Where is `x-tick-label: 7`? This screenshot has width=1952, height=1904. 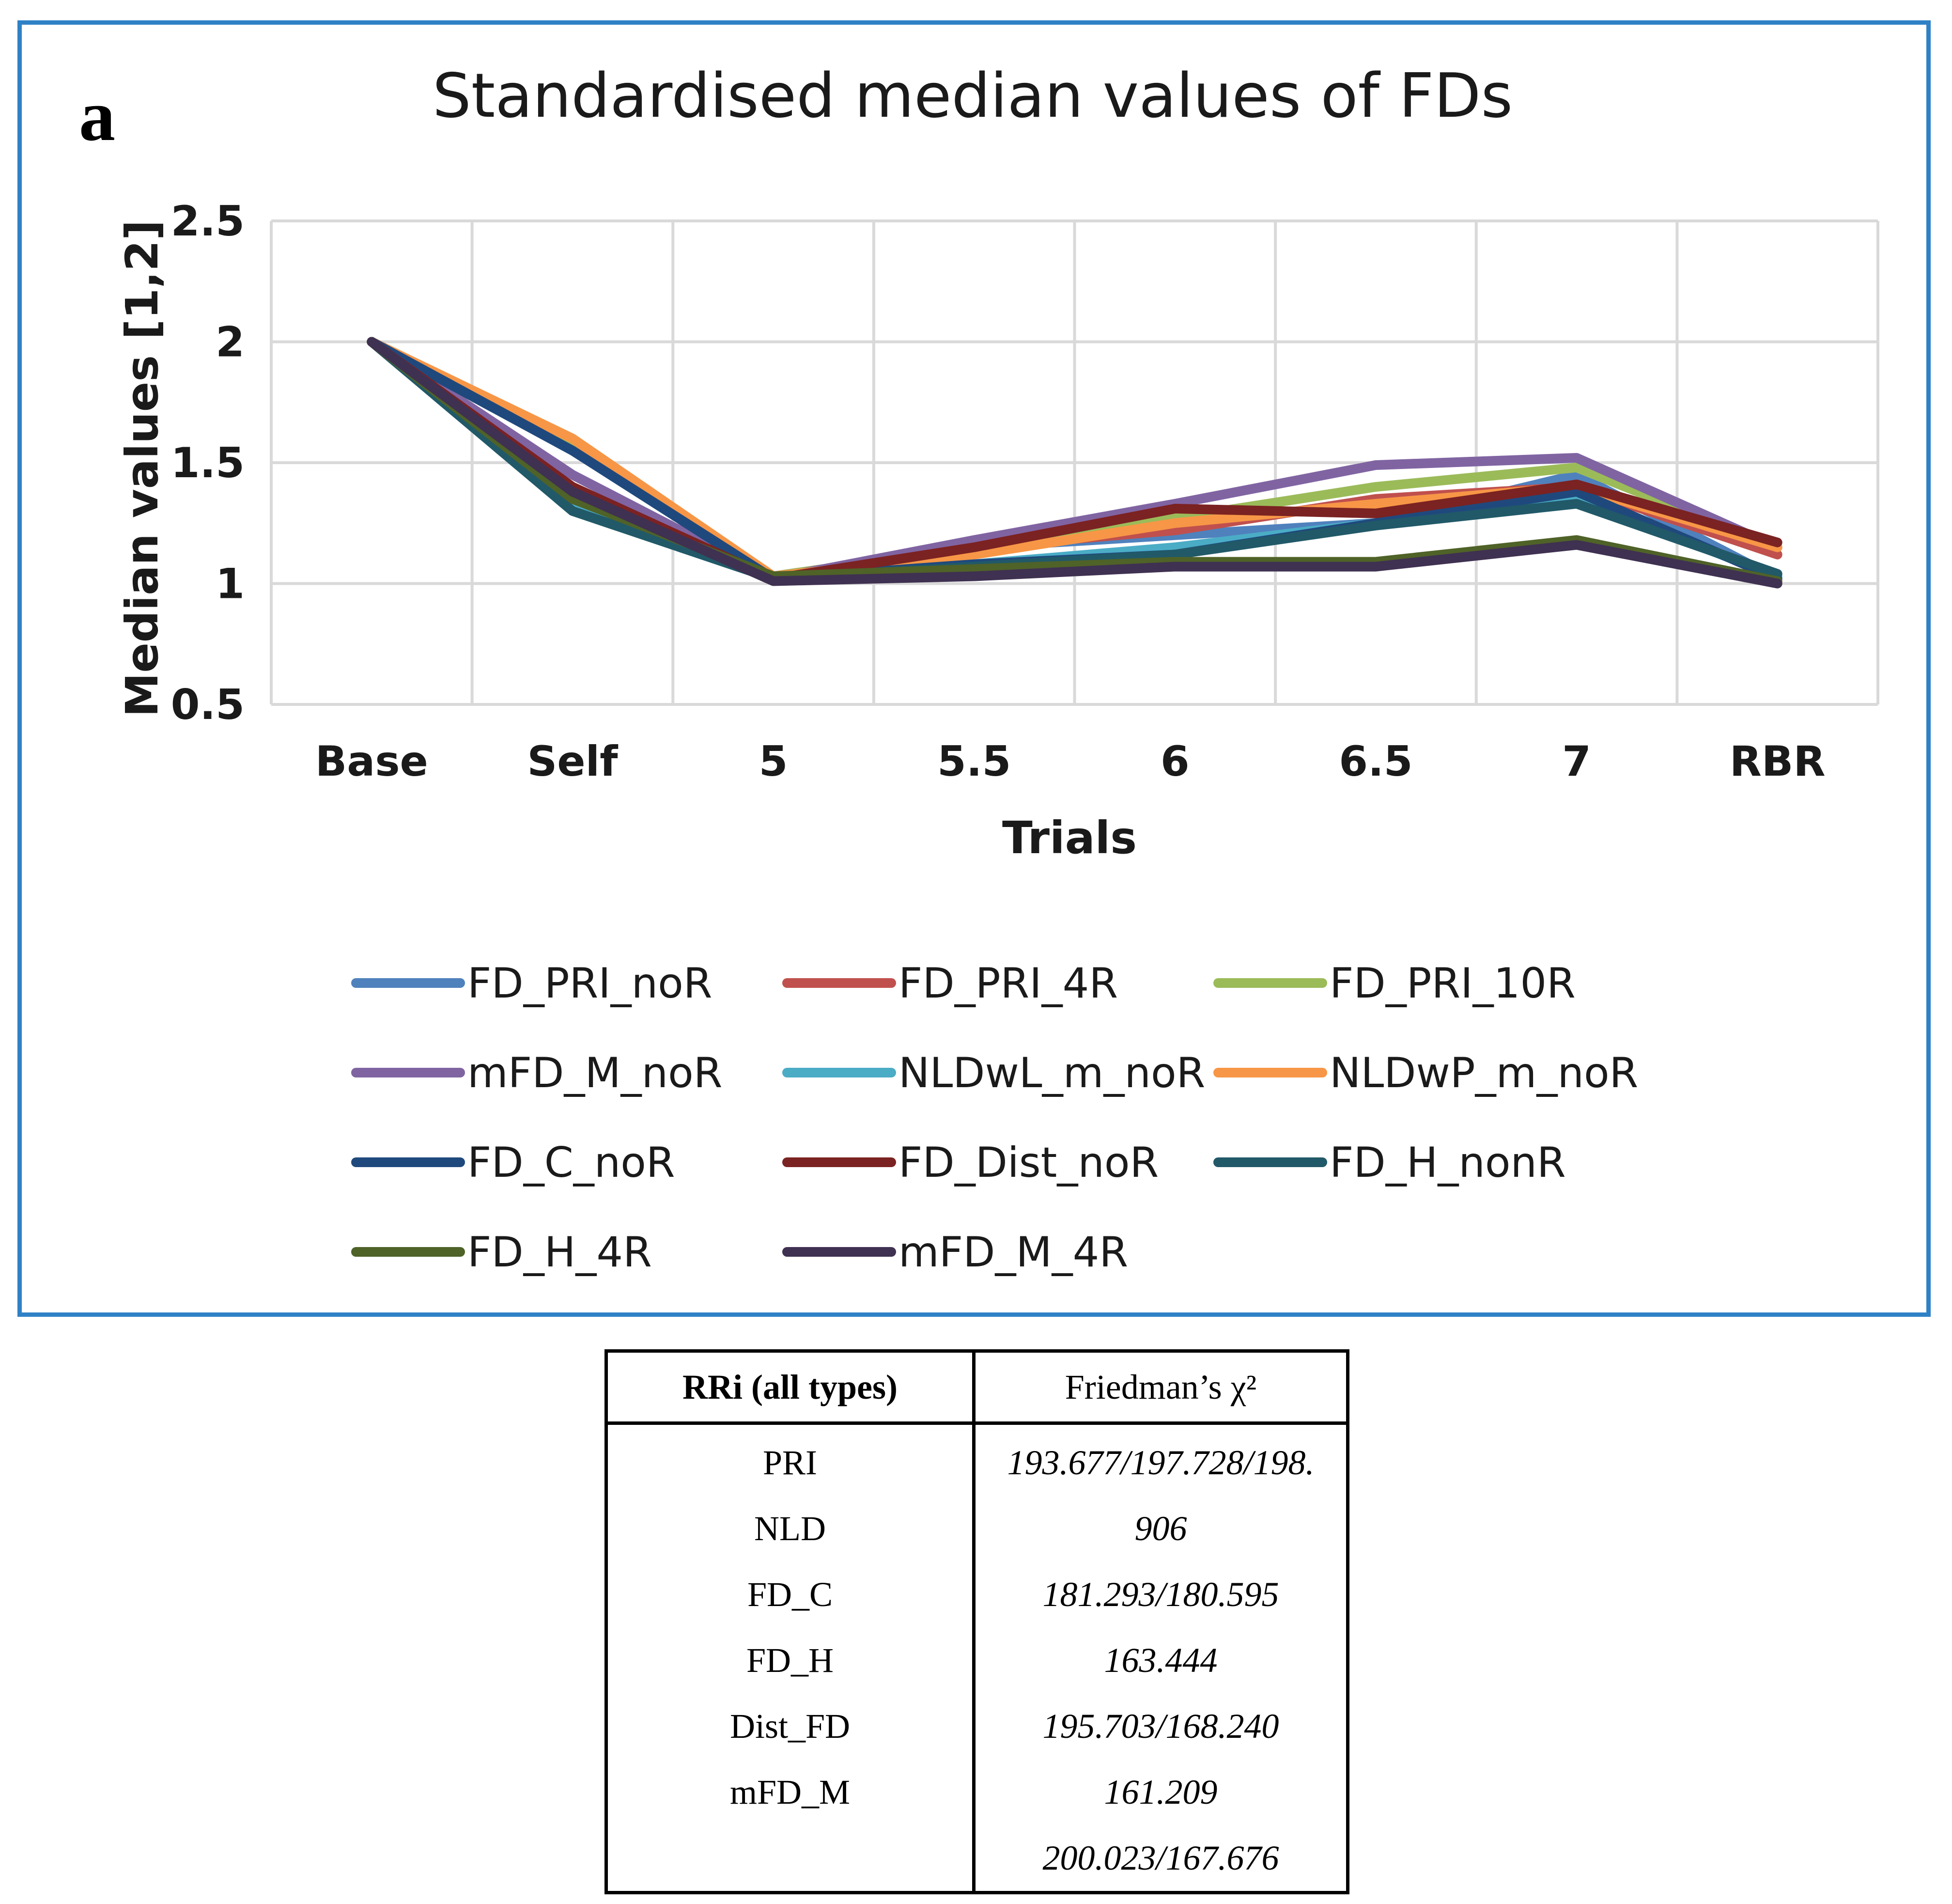
x-tick-label: 7 is located at coordinates (1577, 761).